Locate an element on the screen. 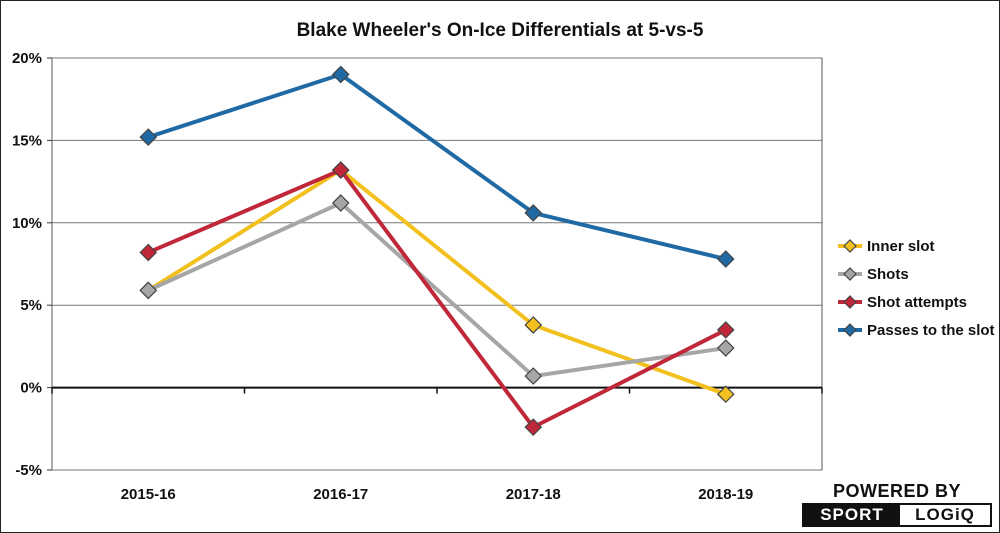 This screenshot has width=1000, height=533. legend-label: Shot attempts is located at coordinates (917, 302).